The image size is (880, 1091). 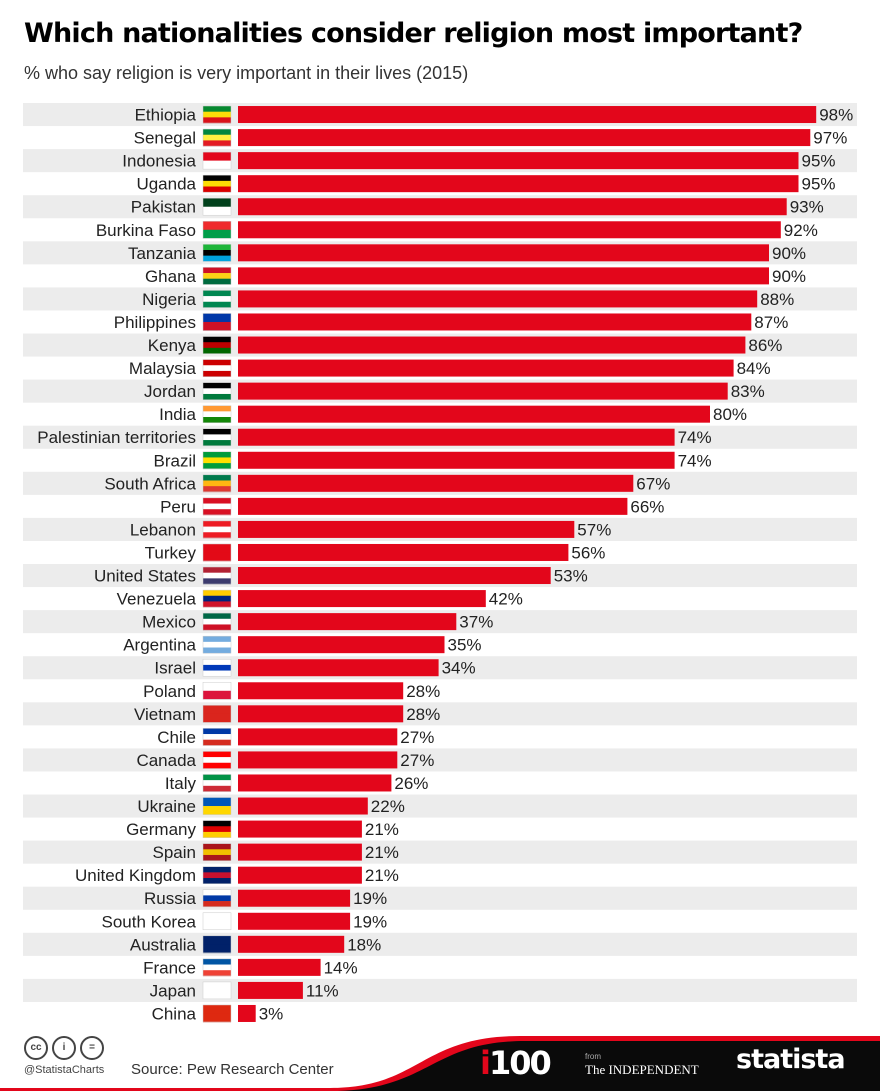 What do you see at coordinates (440, 852) in the screenshot?
I see `row-band` at bounding box center [440, 852].